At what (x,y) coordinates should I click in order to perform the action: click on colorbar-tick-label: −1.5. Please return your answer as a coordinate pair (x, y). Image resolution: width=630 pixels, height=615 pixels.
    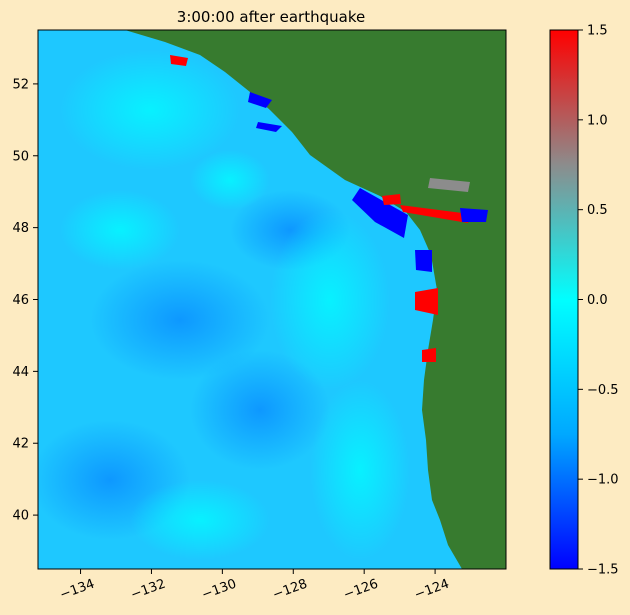
    Looking at the image, I should click on (603, 570).